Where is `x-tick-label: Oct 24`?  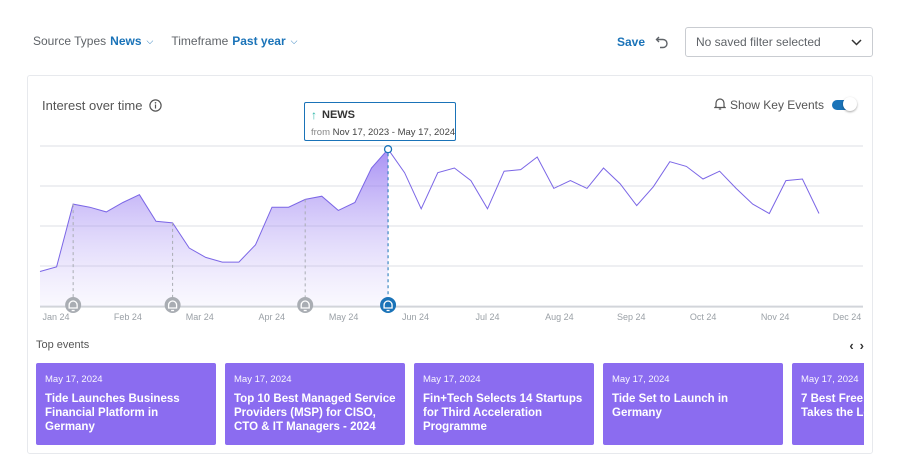 x-tick-label: Oct 24 is located at coordinates (703, 317).